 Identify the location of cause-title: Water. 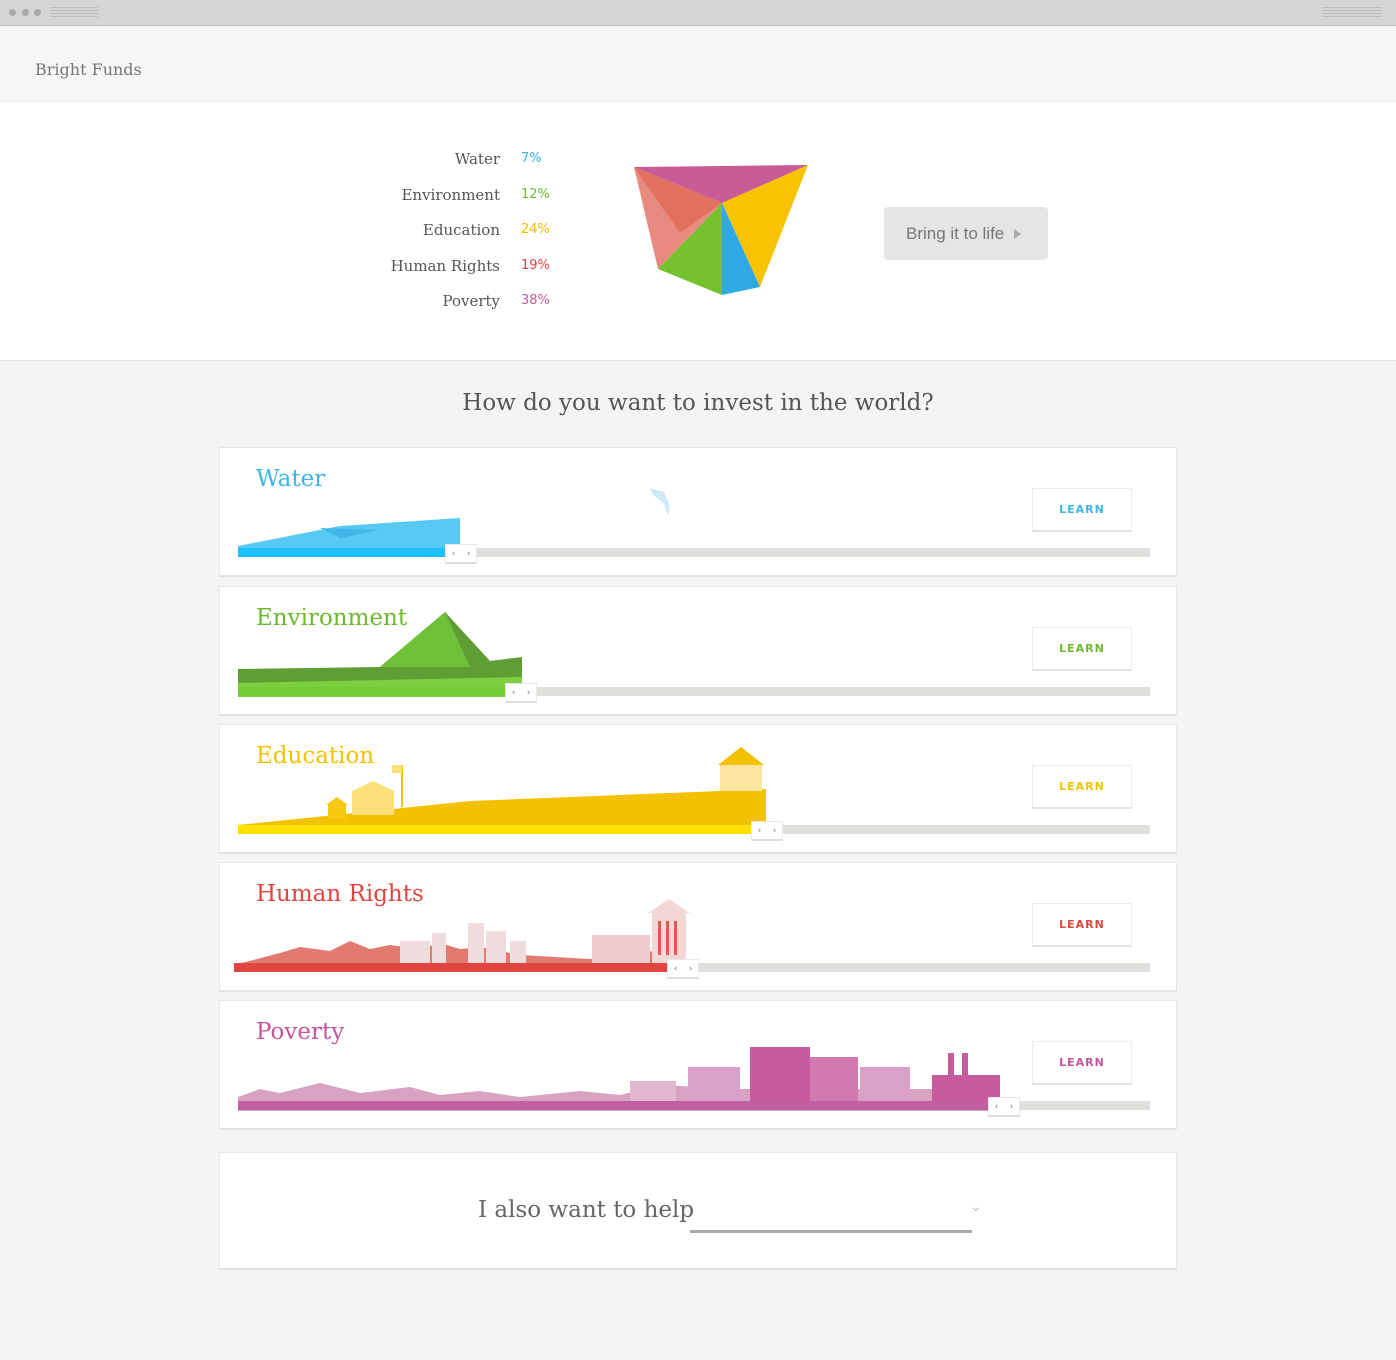
(291, 479).